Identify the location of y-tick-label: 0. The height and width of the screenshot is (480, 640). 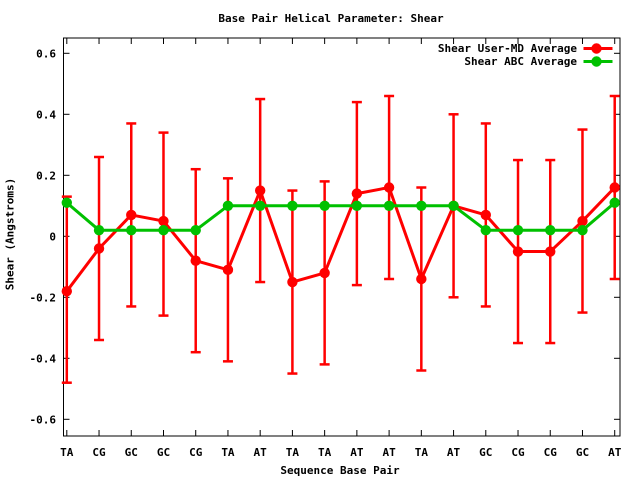
(52, 236).